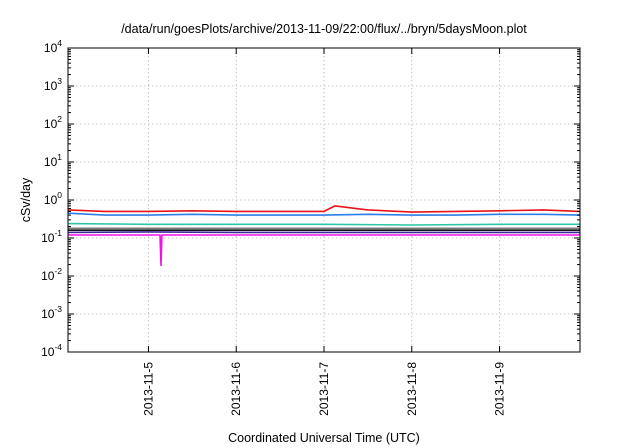 The image size is (640, 448). Describe the element at coordinates (500, 389) in the screenshot. I see `x-tick-label: 2013-11-9` at that location.